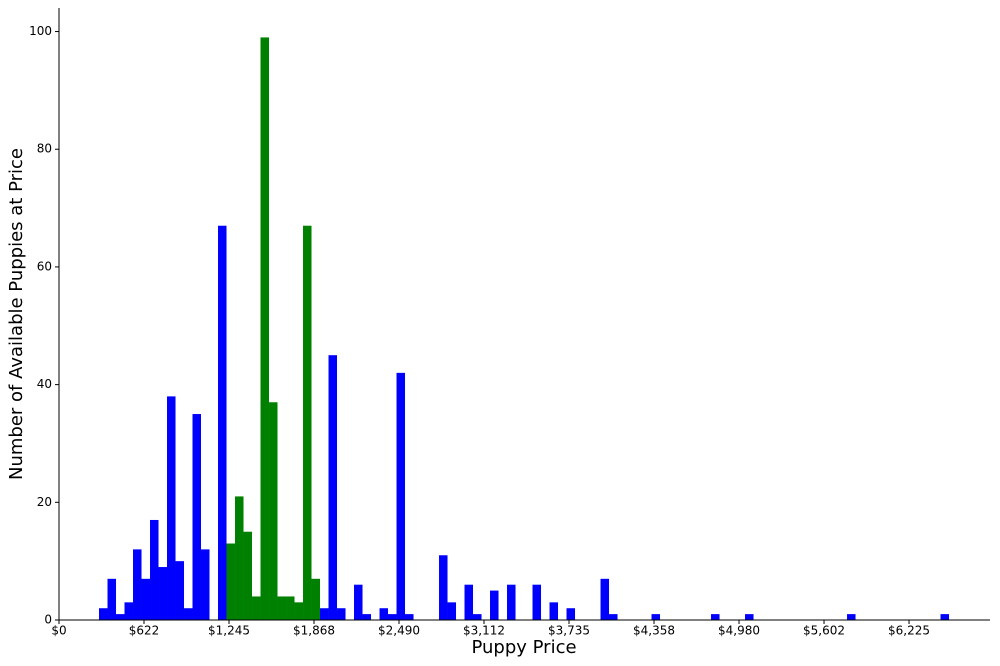 This screenshot has width=1000, height=666. I want to click on x-tick-label: $1,245, so click(229, 631).